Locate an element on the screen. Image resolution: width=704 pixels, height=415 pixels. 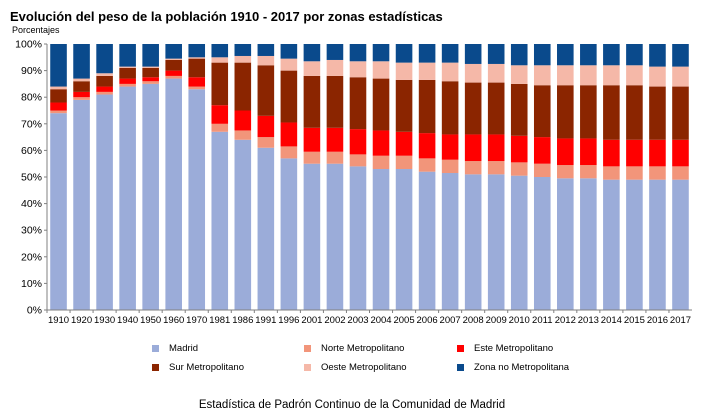
x-tick-label-1960: 1960 is located at coordinates (173, 320).